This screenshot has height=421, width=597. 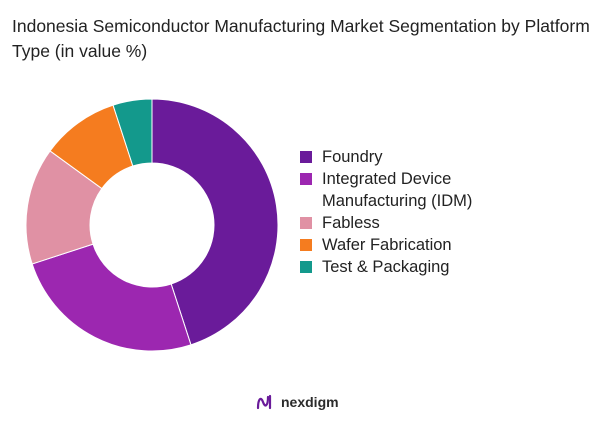 I want to click on donut-slice-foundry, so click(x=215, y=222).